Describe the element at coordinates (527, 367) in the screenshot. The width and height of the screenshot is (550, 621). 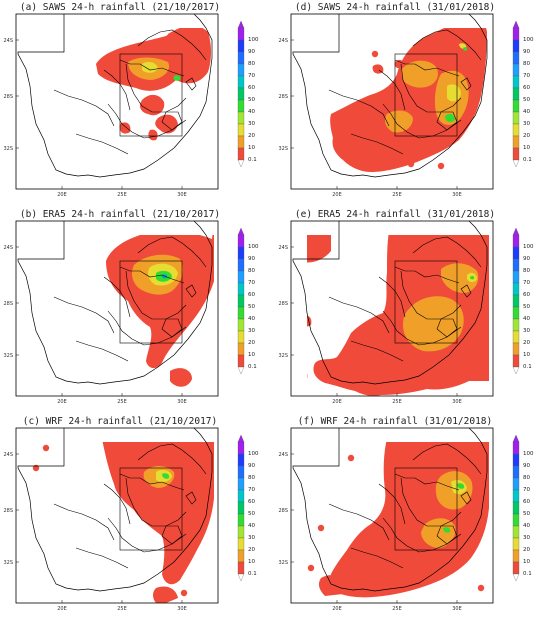
I see `colorbar-label: 0.1` at that location.